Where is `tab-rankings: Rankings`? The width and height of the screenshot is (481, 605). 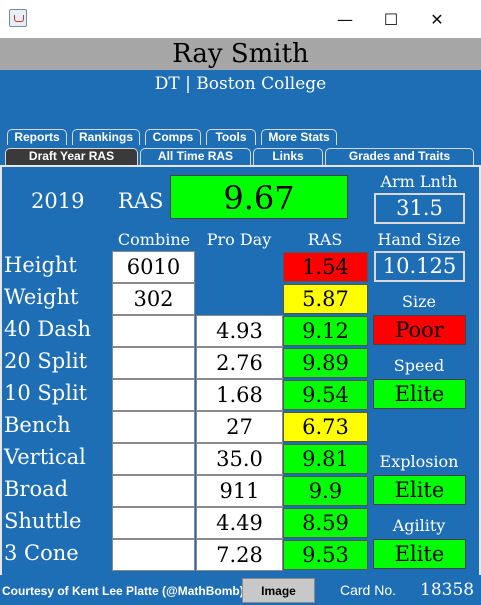
tab-rankings: Rankings is located at coordinates (106, 137).